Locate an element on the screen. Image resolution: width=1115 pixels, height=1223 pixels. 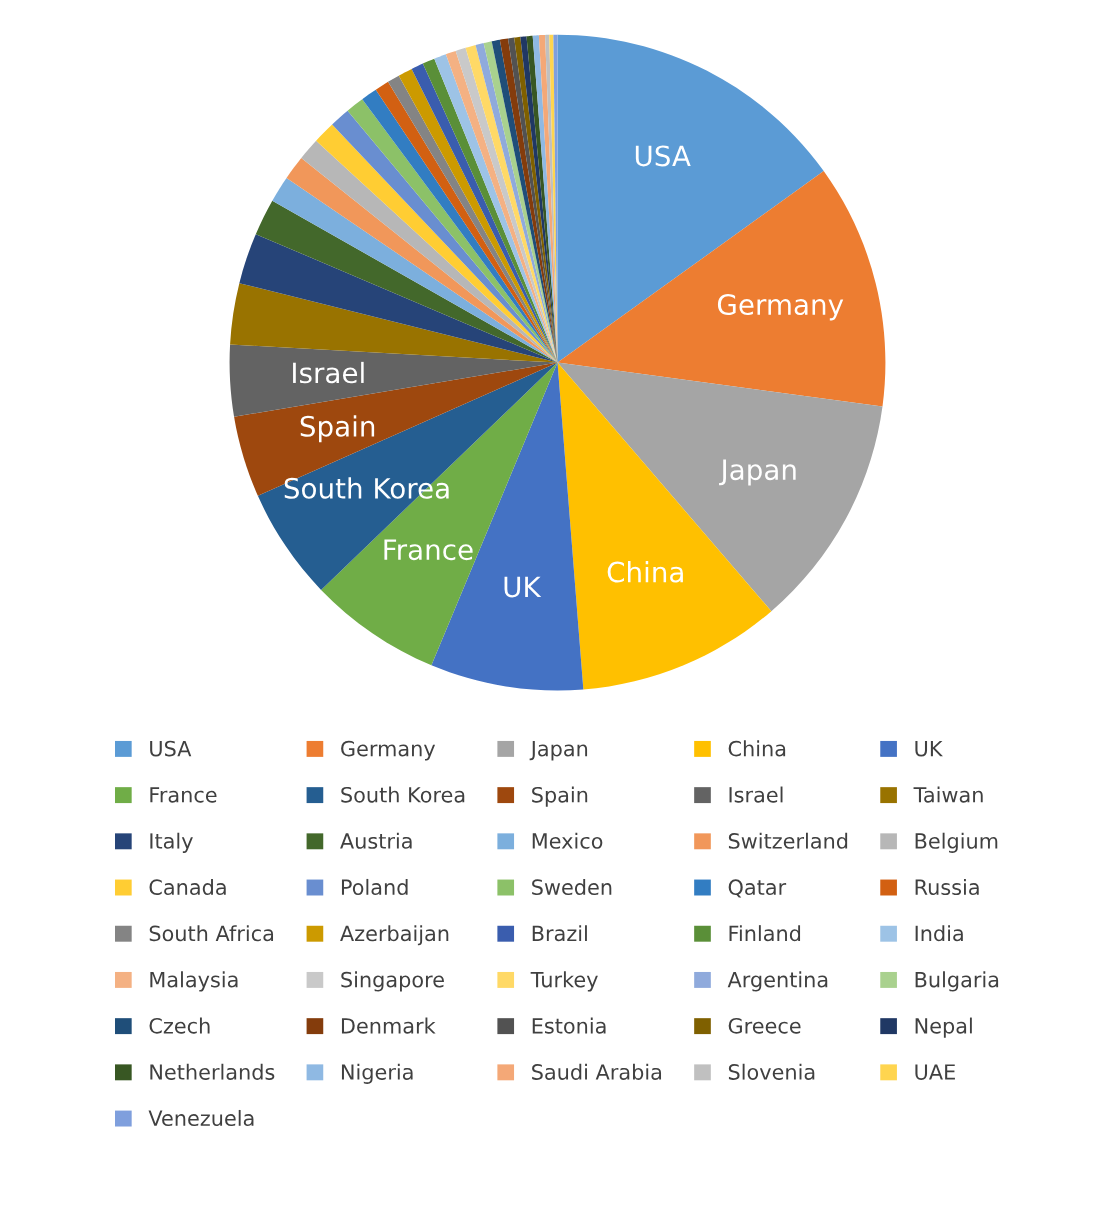
legend-label: Spain is located at coordinates (560, 796).